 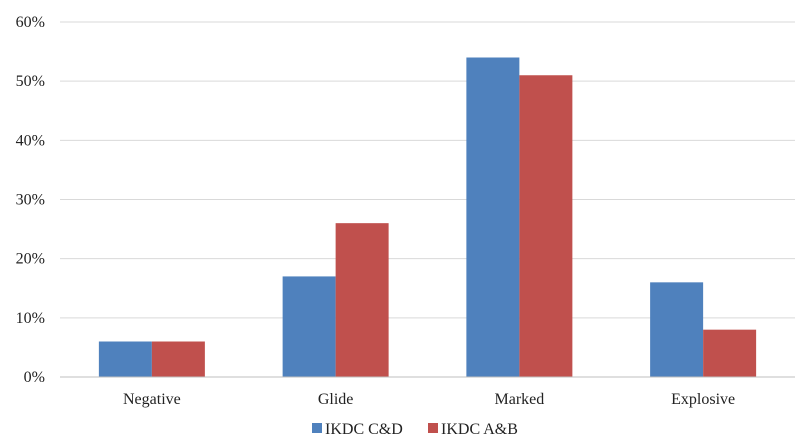 I want to click on y-tick-label: 0%, so click(x=34, y=377).